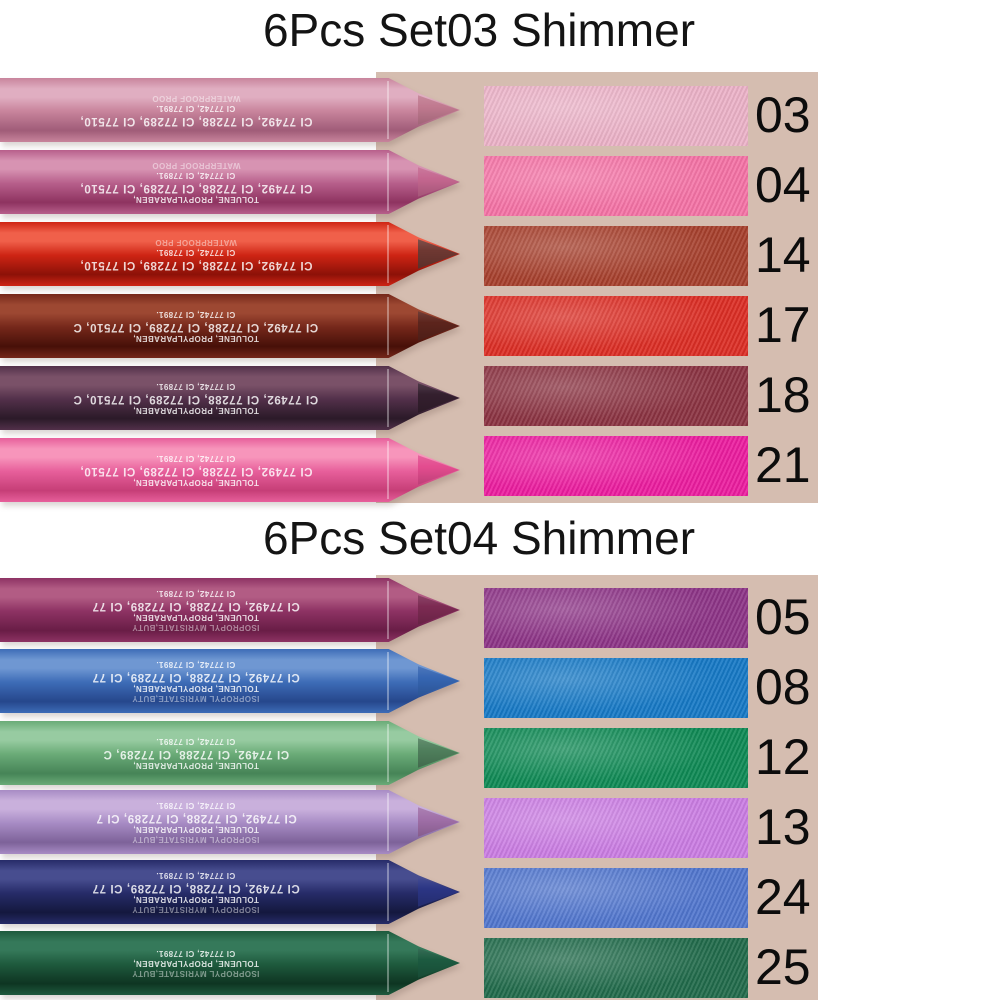 The image size is (1000, 1000). Describe the element at coordinates (783, 757) in the screenshot. I see `swatch-number-12: 12` at that location.